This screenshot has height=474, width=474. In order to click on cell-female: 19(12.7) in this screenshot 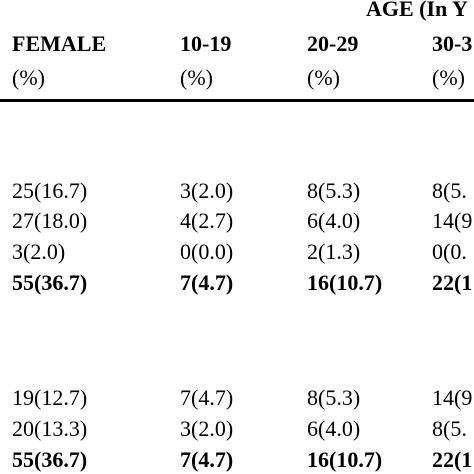, I will do `click(50, 397)`.